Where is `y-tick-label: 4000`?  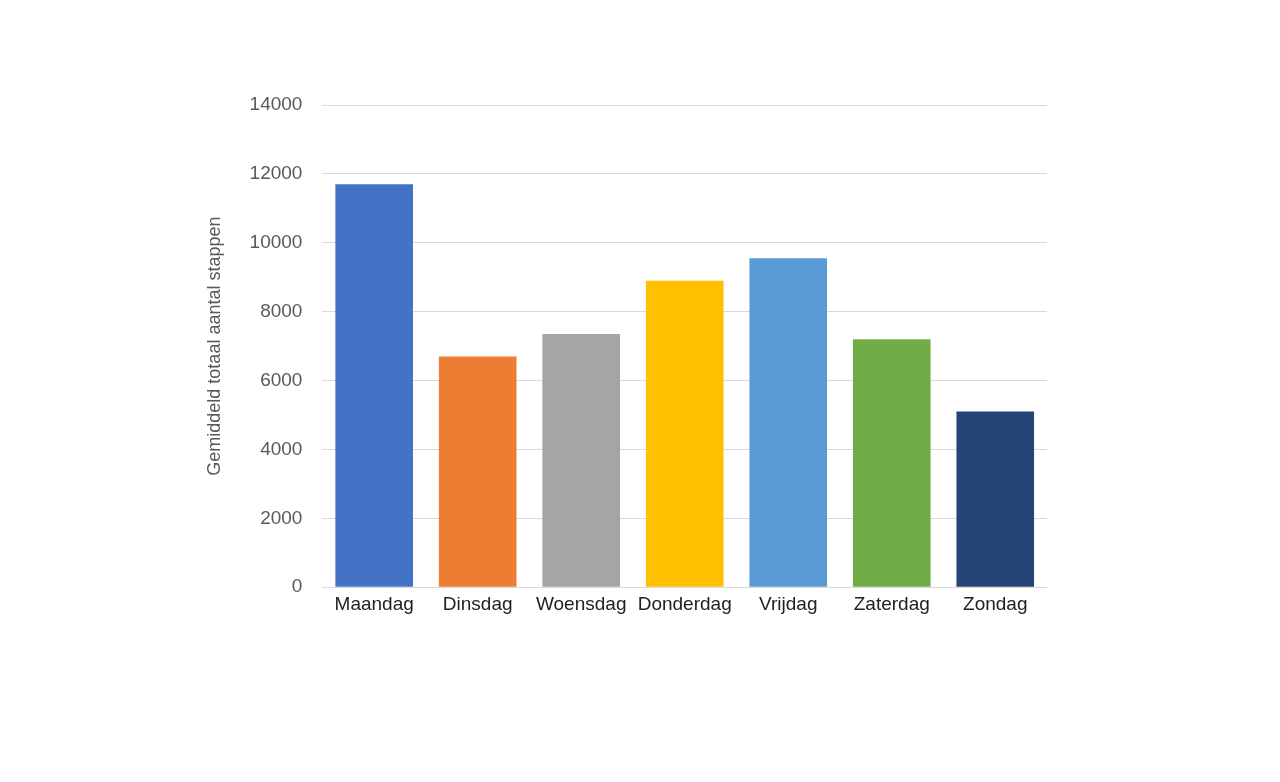
y-tick-label: 4000 is located at coordinates (281, 448).